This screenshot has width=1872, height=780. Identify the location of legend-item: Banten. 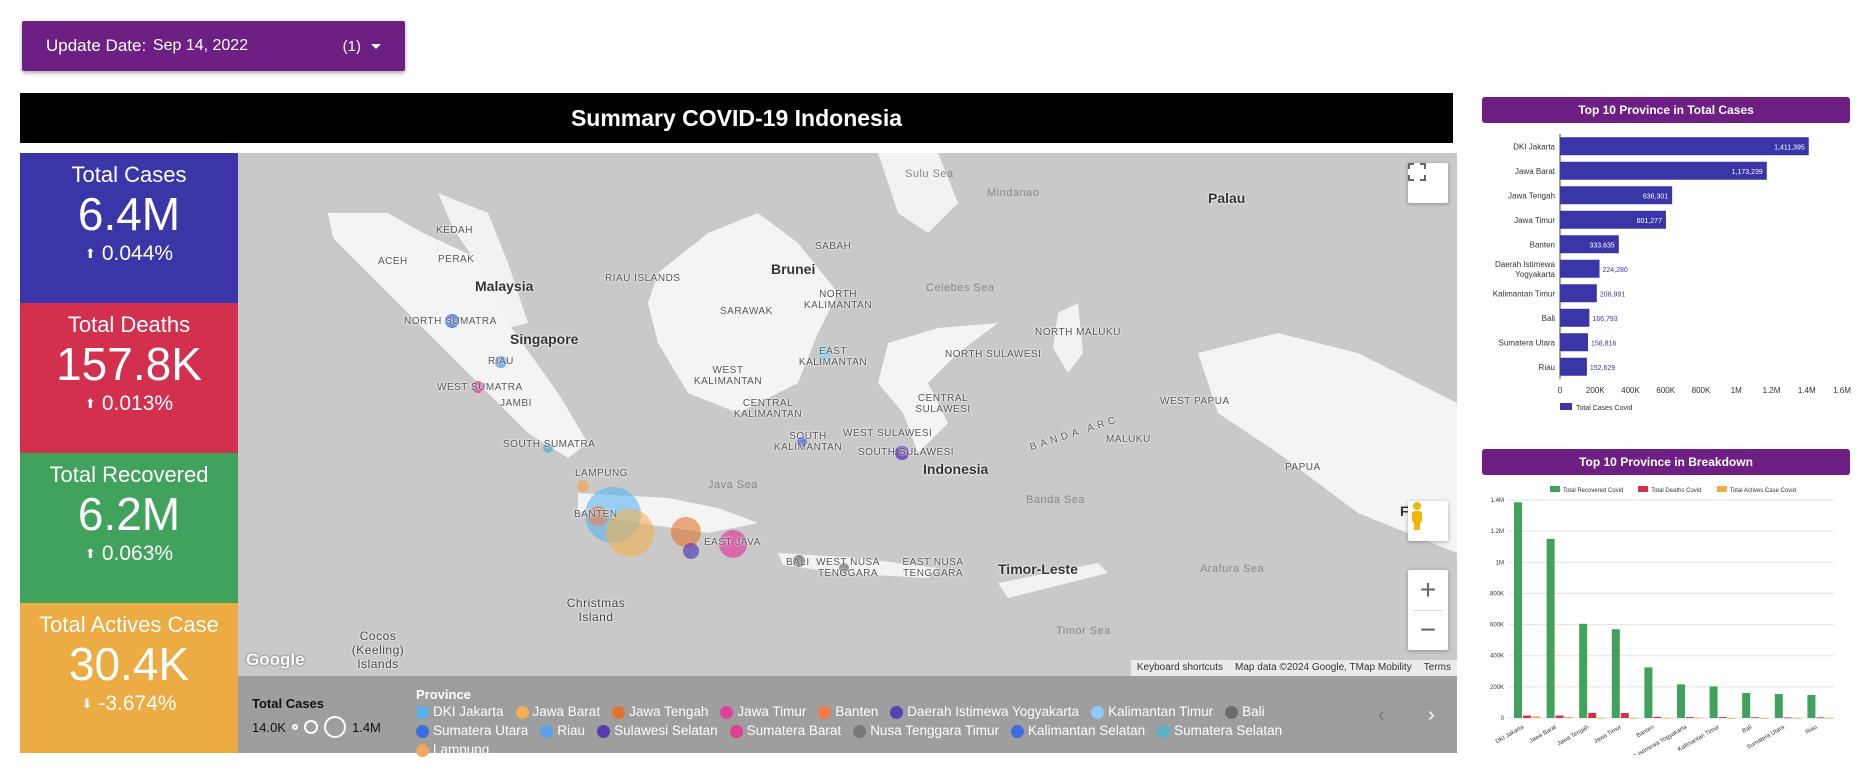
(848, 712).